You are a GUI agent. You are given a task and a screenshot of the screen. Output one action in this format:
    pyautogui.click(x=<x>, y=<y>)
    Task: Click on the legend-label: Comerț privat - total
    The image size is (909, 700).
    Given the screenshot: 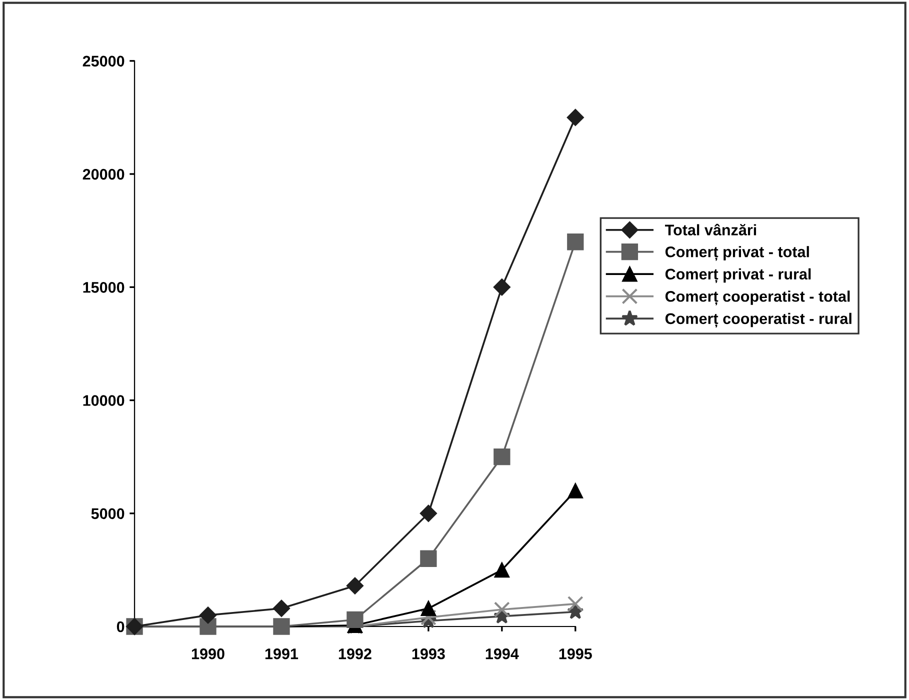 What is the action you would take?
    pyautogui.click(x=737, y=253)
    